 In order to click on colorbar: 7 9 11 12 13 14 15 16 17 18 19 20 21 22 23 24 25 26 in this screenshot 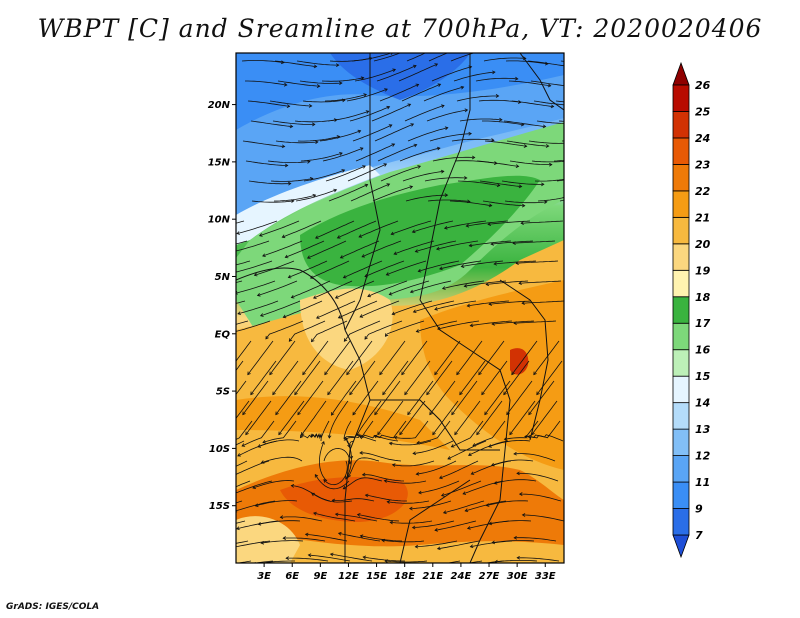, I will do `click(691, 310)`.